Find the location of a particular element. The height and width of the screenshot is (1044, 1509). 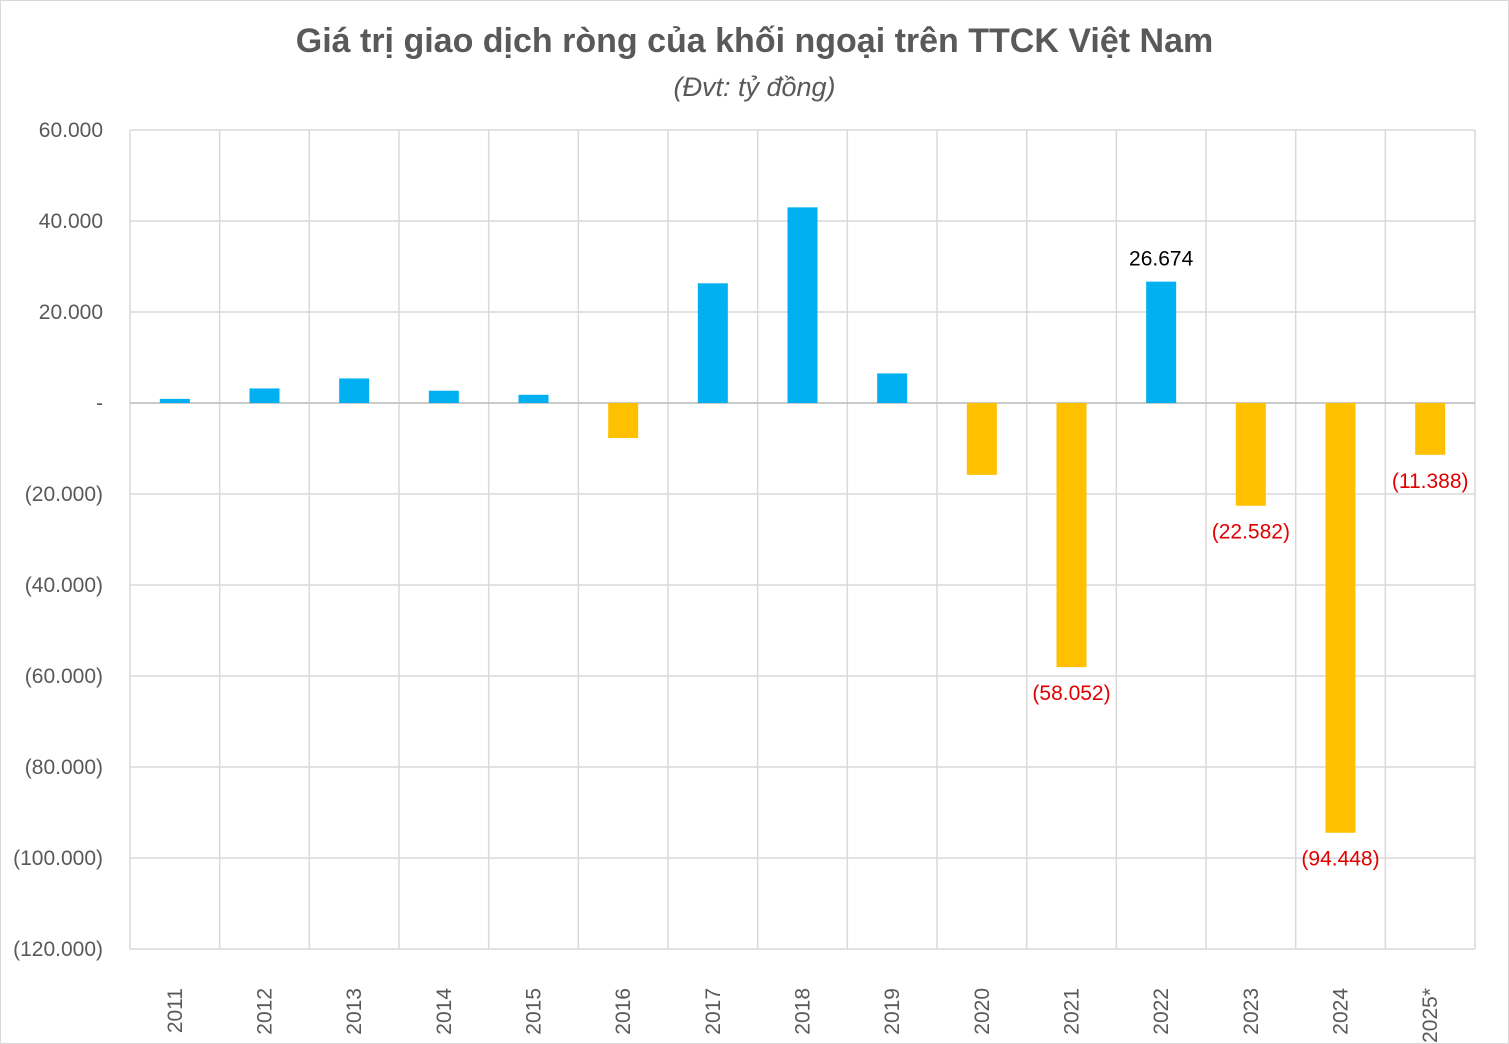

y-tick-label: 60.000 is located at coordinates (71, 130).